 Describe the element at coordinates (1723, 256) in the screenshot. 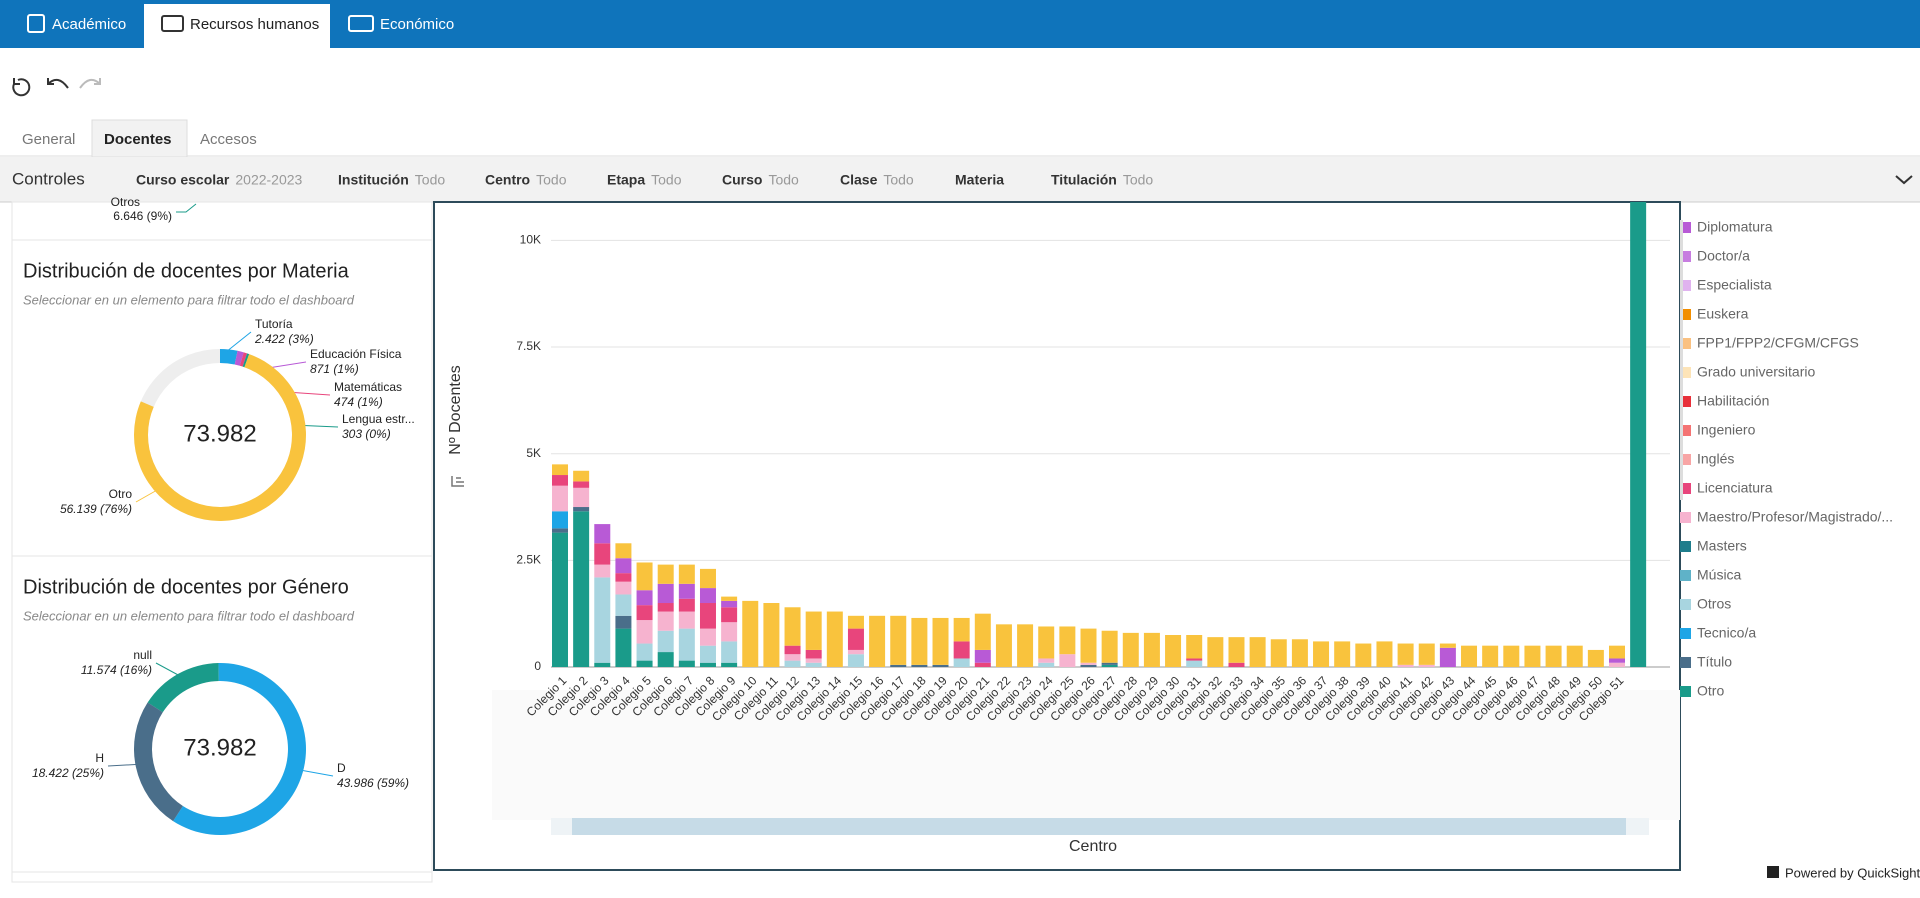

I see `legend-label: Doctor/a` at that location.